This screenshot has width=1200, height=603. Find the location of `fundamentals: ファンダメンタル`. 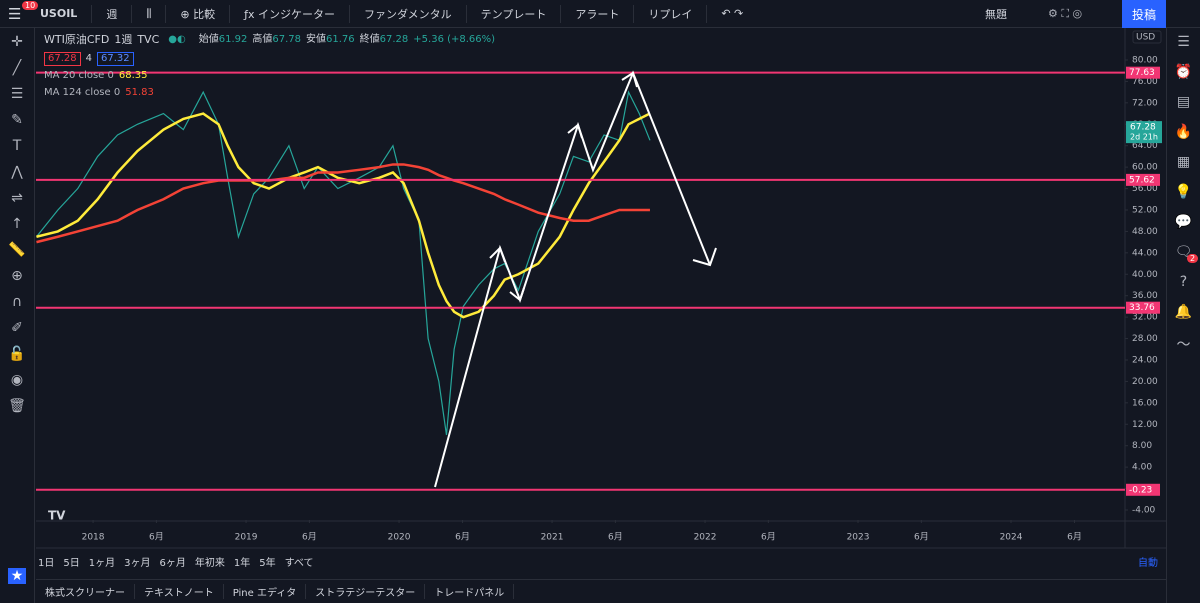

fundamentals: ファンダメンタル is located at coordinates (407, 14).